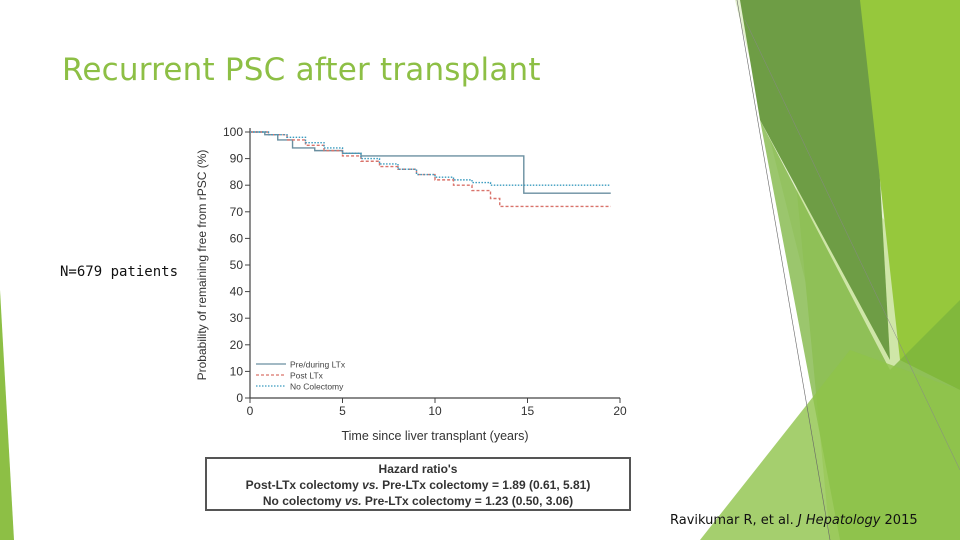 This screenshot has height=540, width=960. I want to click on slide-title: Recurrent PSC after transplant, so click(301, 70).